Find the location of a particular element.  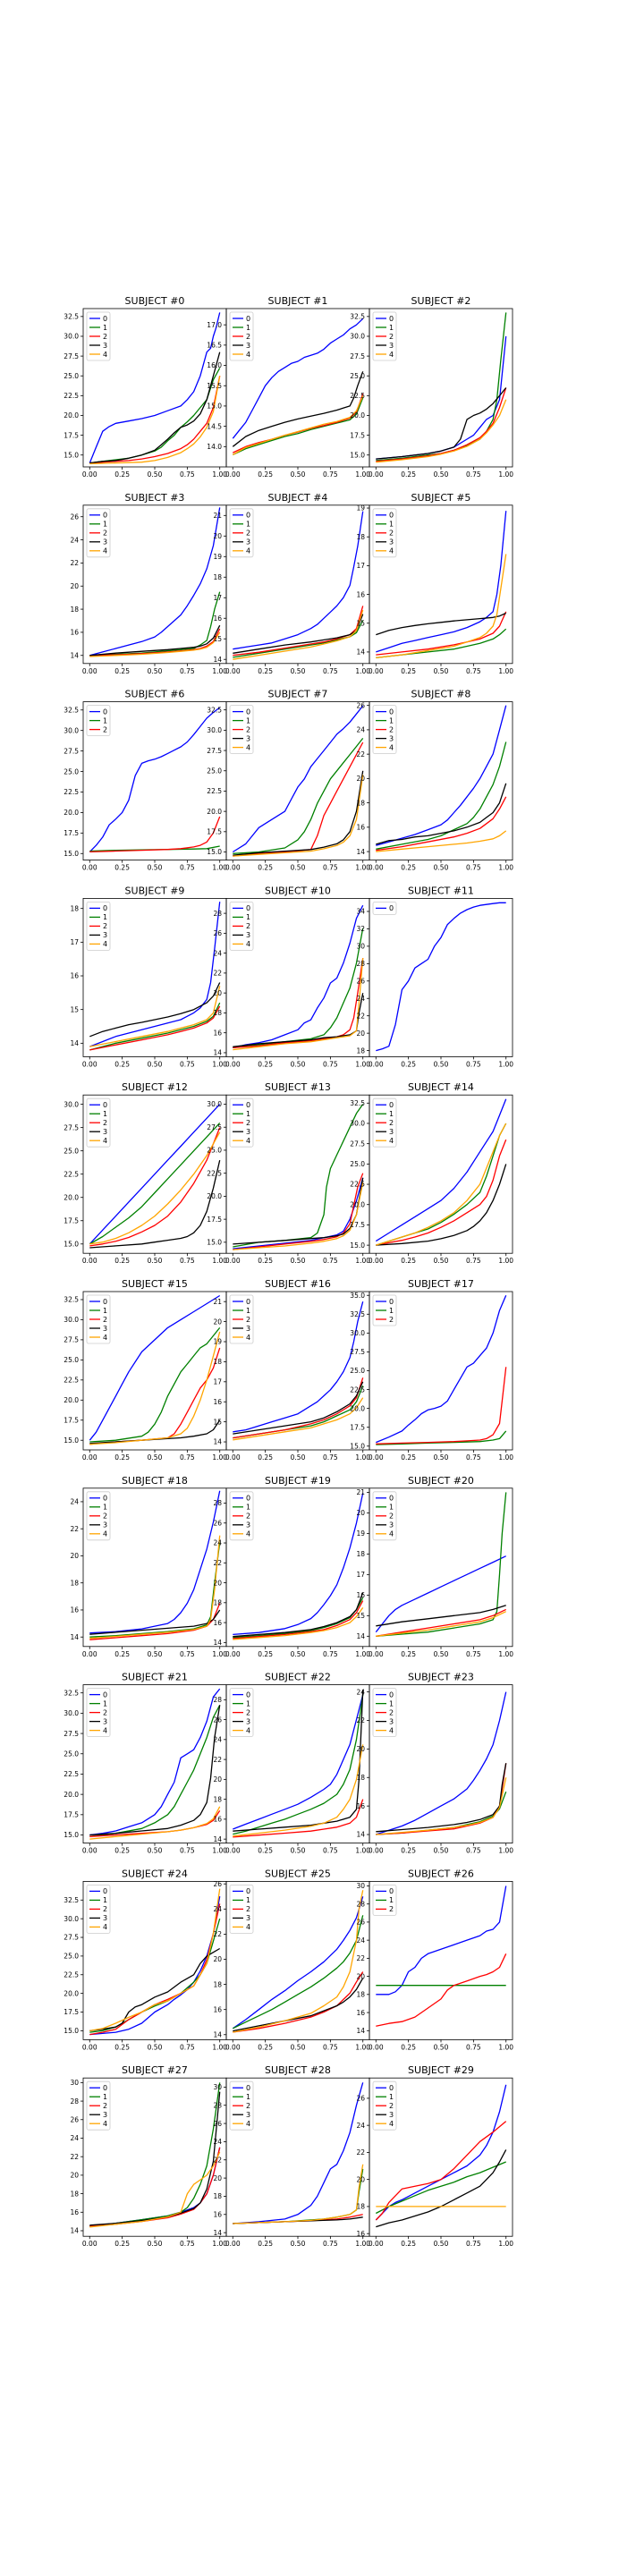

y-tick-label: 30 is located at coordinates (360, 1886).